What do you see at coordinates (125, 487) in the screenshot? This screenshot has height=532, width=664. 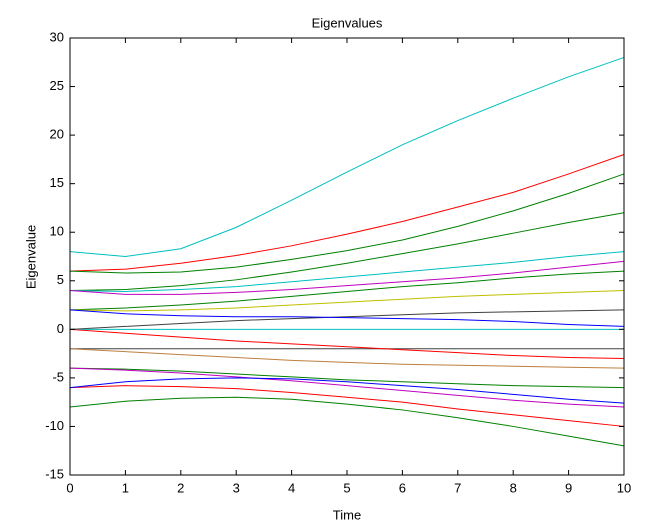 I see `x-tick-label: 1` at bounding box center [125, 487].